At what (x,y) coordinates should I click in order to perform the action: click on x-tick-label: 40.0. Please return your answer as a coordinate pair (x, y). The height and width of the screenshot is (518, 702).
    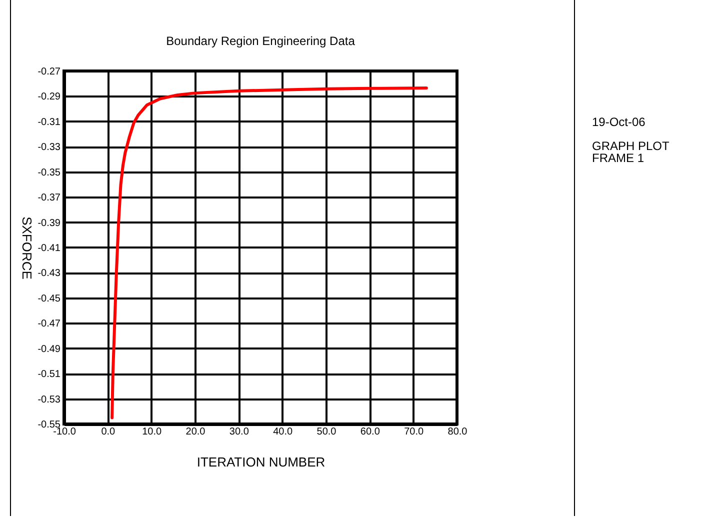
    Looking at the image, I should click on (283, 432).